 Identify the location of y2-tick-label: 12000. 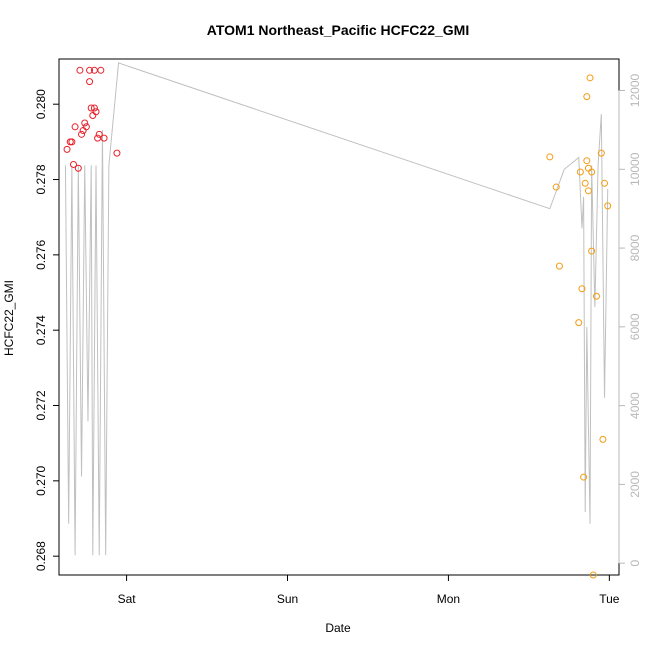
(635, 91).